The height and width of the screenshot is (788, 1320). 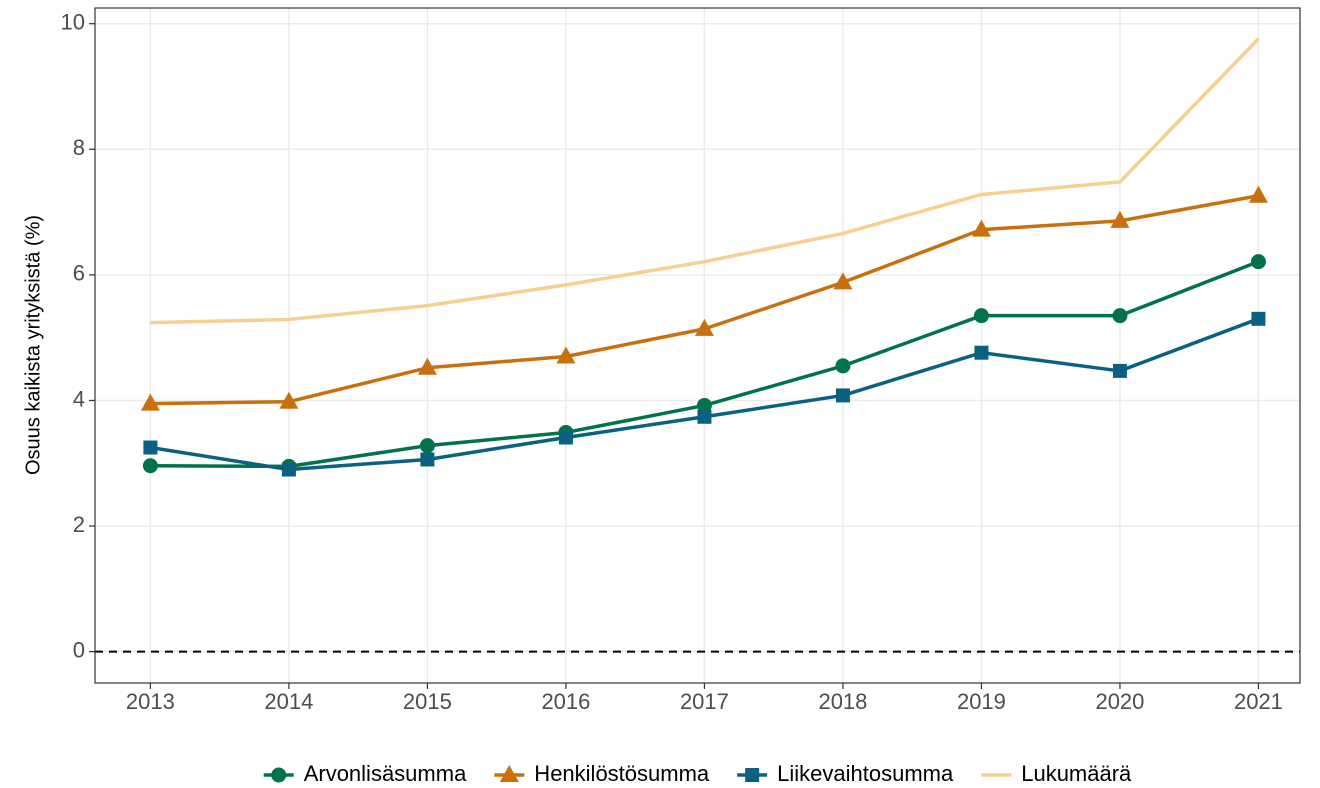 What do you see at coordinates (981, 701) in the screenshot?
I see `x-tick-label: 2019` at bounding box center [981, 701].